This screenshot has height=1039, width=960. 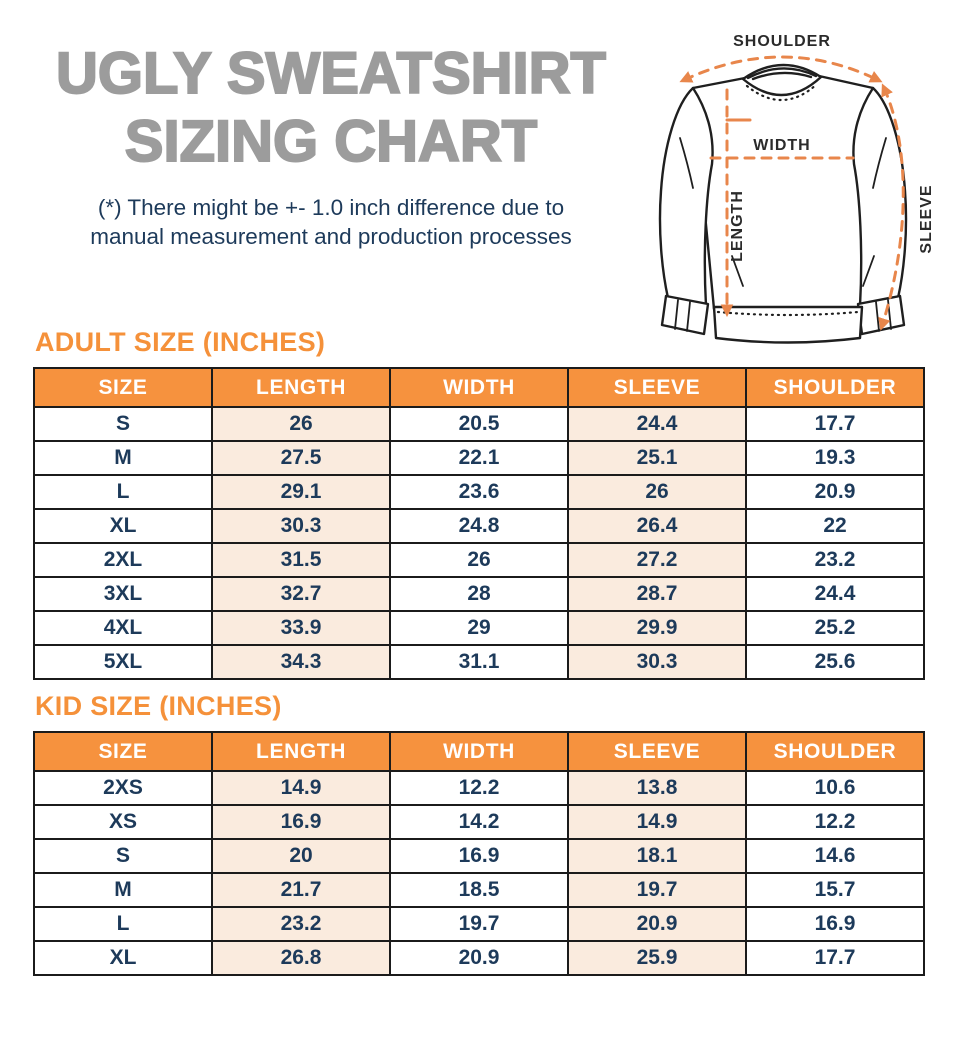 I want to click on measurement-cell: 20.5, so click(x=479, y=424).